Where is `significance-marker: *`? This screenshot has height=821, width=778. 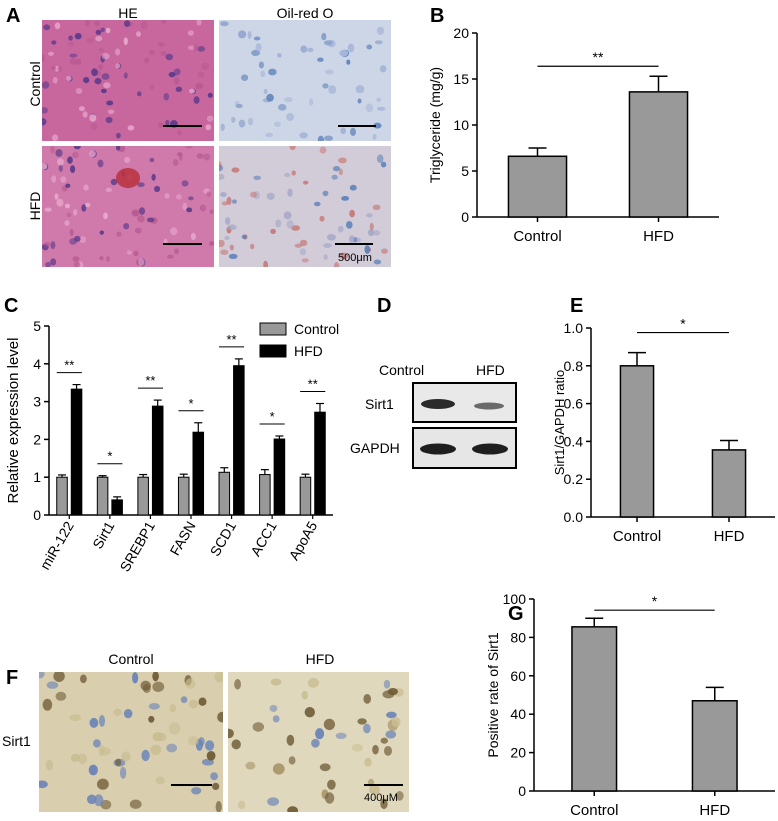 significance-marker: * is located at coordinates (683, 324).